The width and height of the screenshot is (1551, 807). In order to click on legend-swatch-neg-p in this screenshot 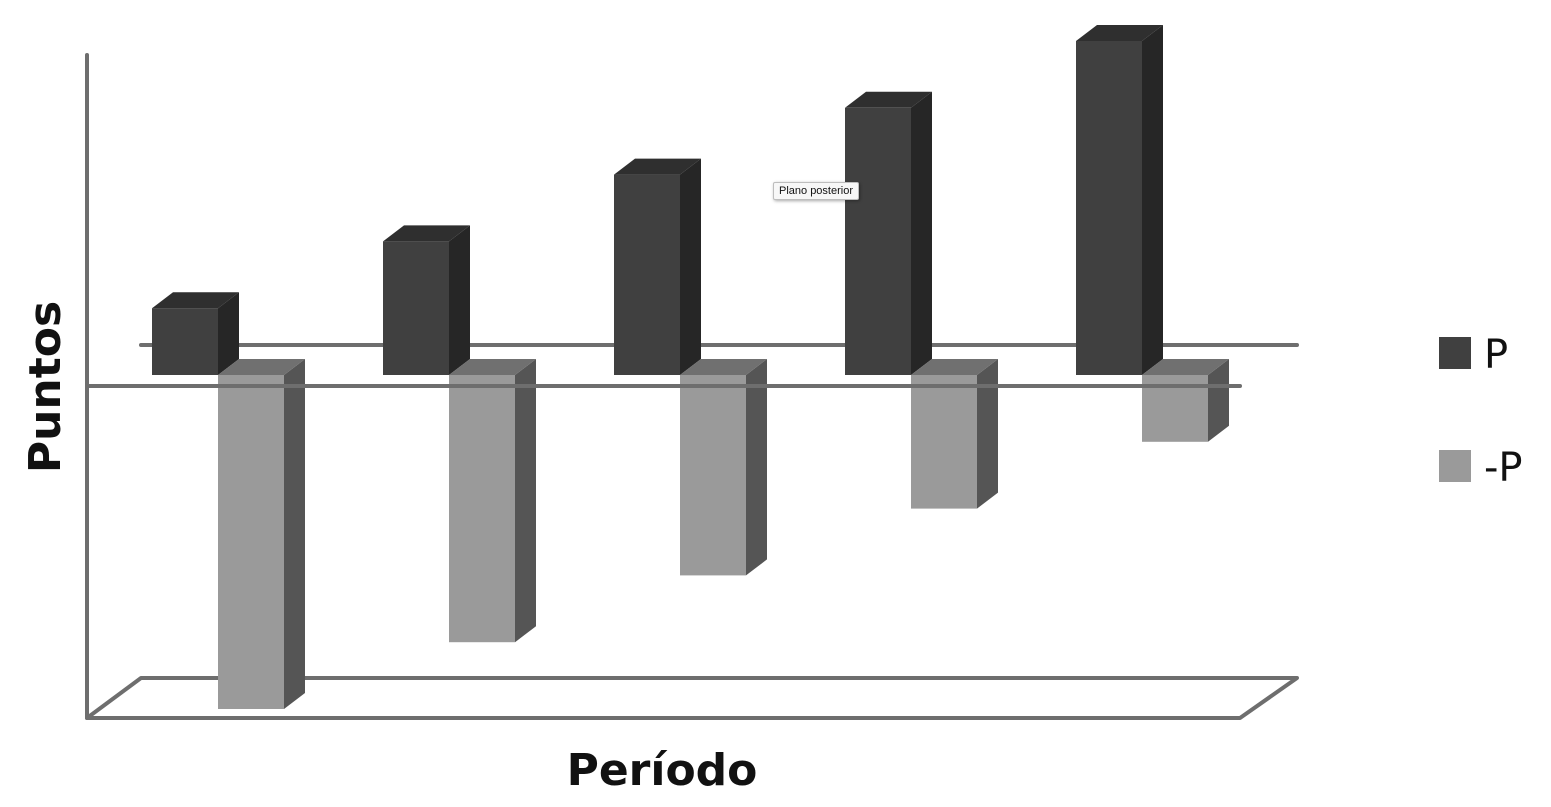, I will do `click(1455, 466)`.